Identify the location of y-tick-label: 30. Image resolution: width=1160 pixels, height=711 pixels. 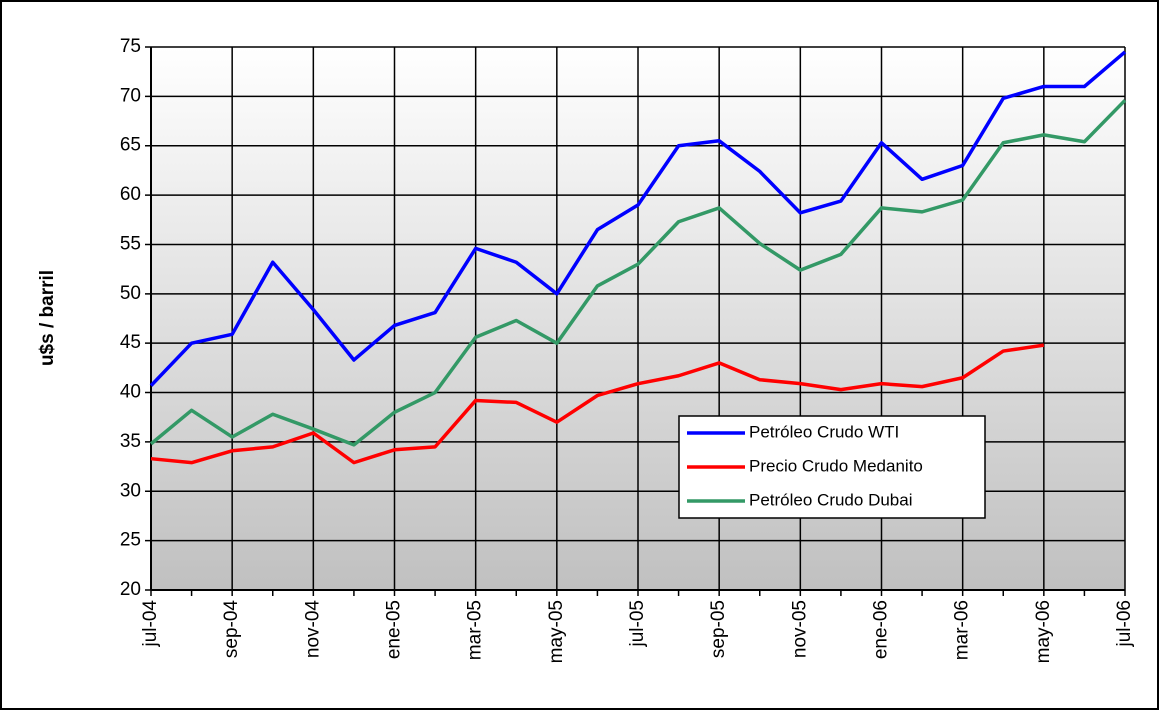
(130, 490).